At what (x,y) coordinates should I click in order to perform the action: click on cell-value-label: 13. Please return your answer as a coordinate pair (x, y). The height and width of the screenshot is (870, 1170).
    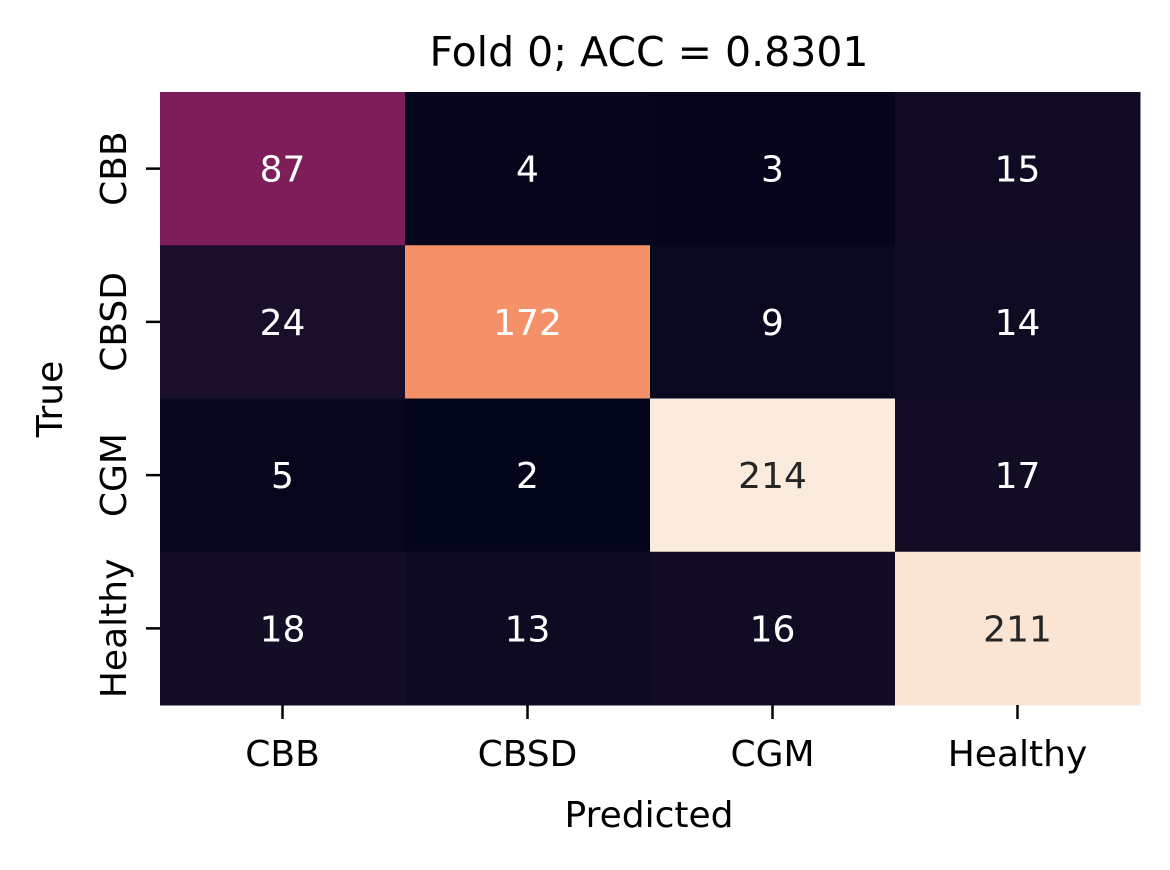
    Looking at the image, I should click on (528, 629).